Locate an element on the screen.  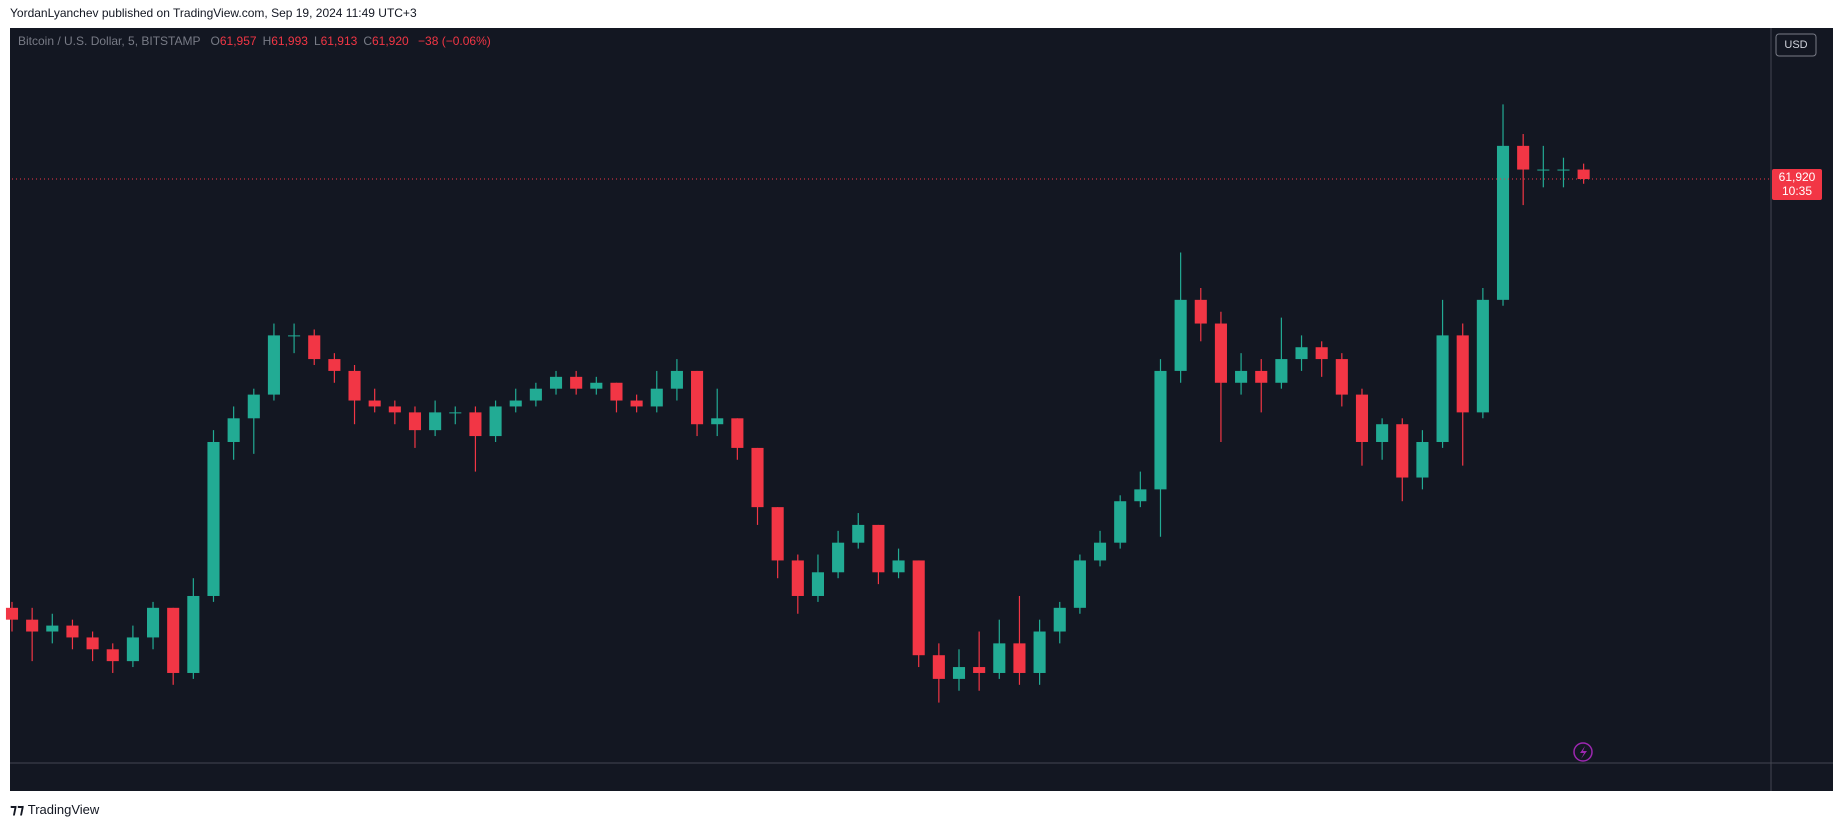
brand-name: TradingView is located at coordinates (63, 809).